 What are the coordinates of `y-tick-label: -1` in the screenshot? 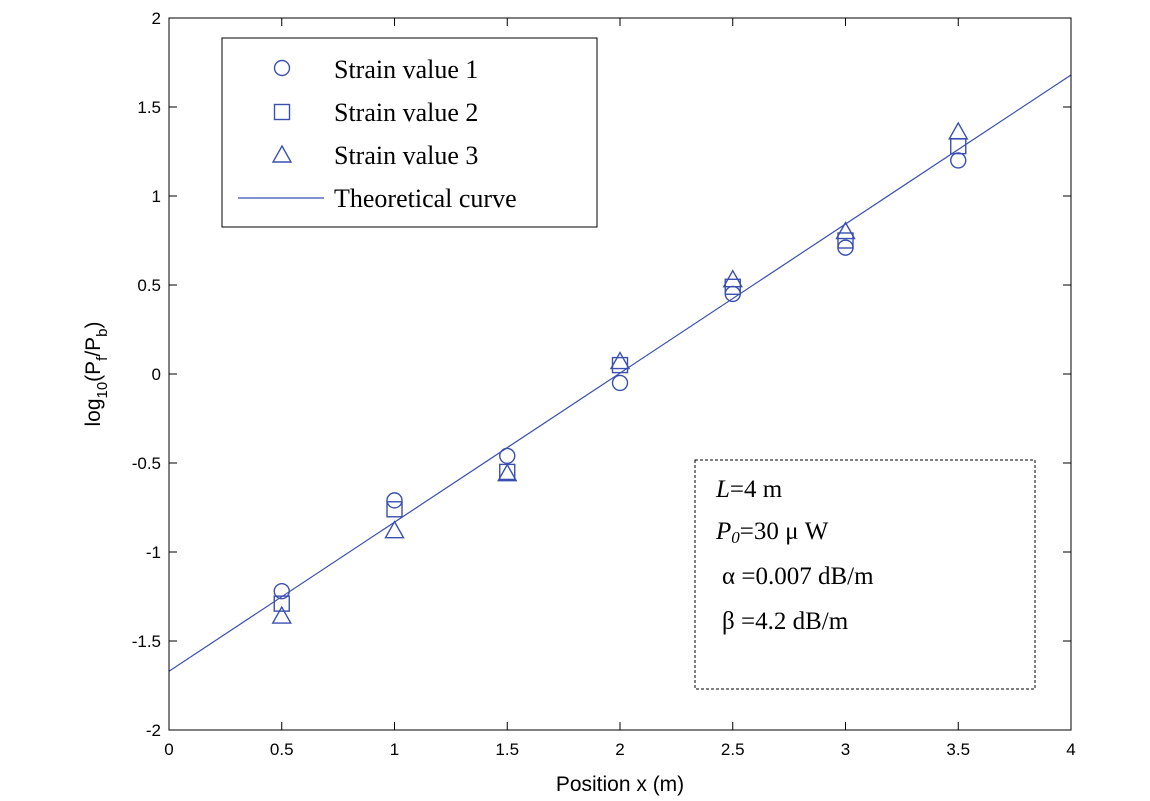 It's located at (153, 552).